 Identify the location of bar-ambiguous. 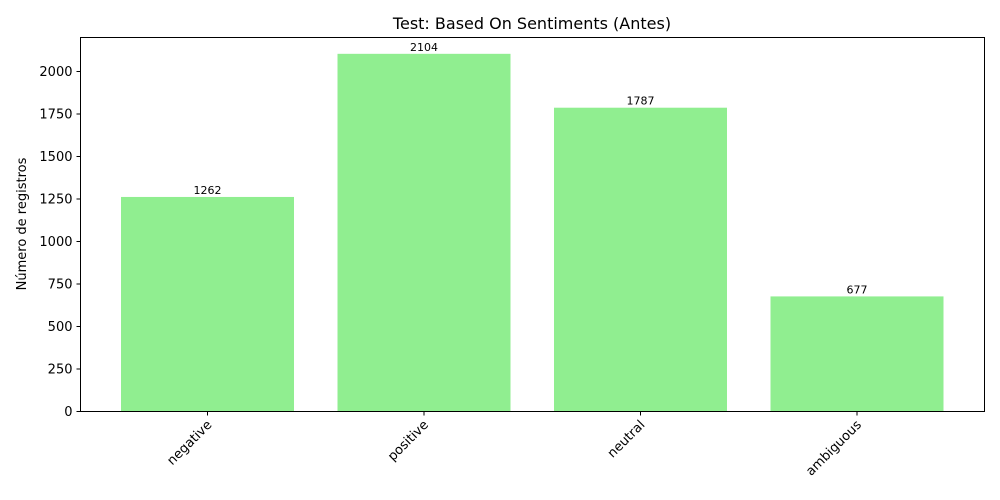
(857, 354).